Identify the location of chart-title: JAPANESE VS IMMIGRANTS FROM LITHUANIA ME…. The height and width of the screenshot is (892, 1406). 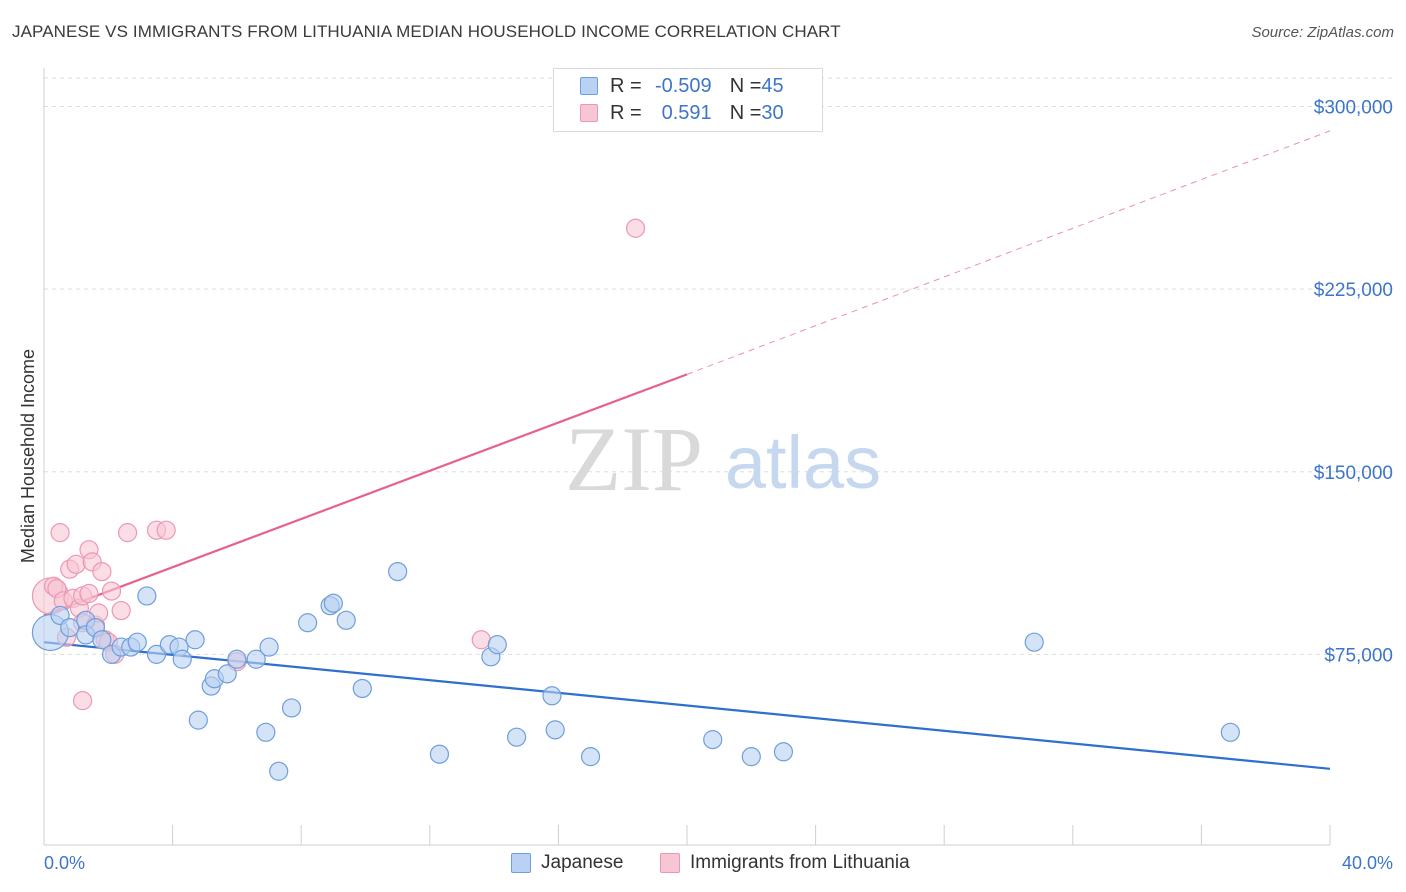
(426, 31).